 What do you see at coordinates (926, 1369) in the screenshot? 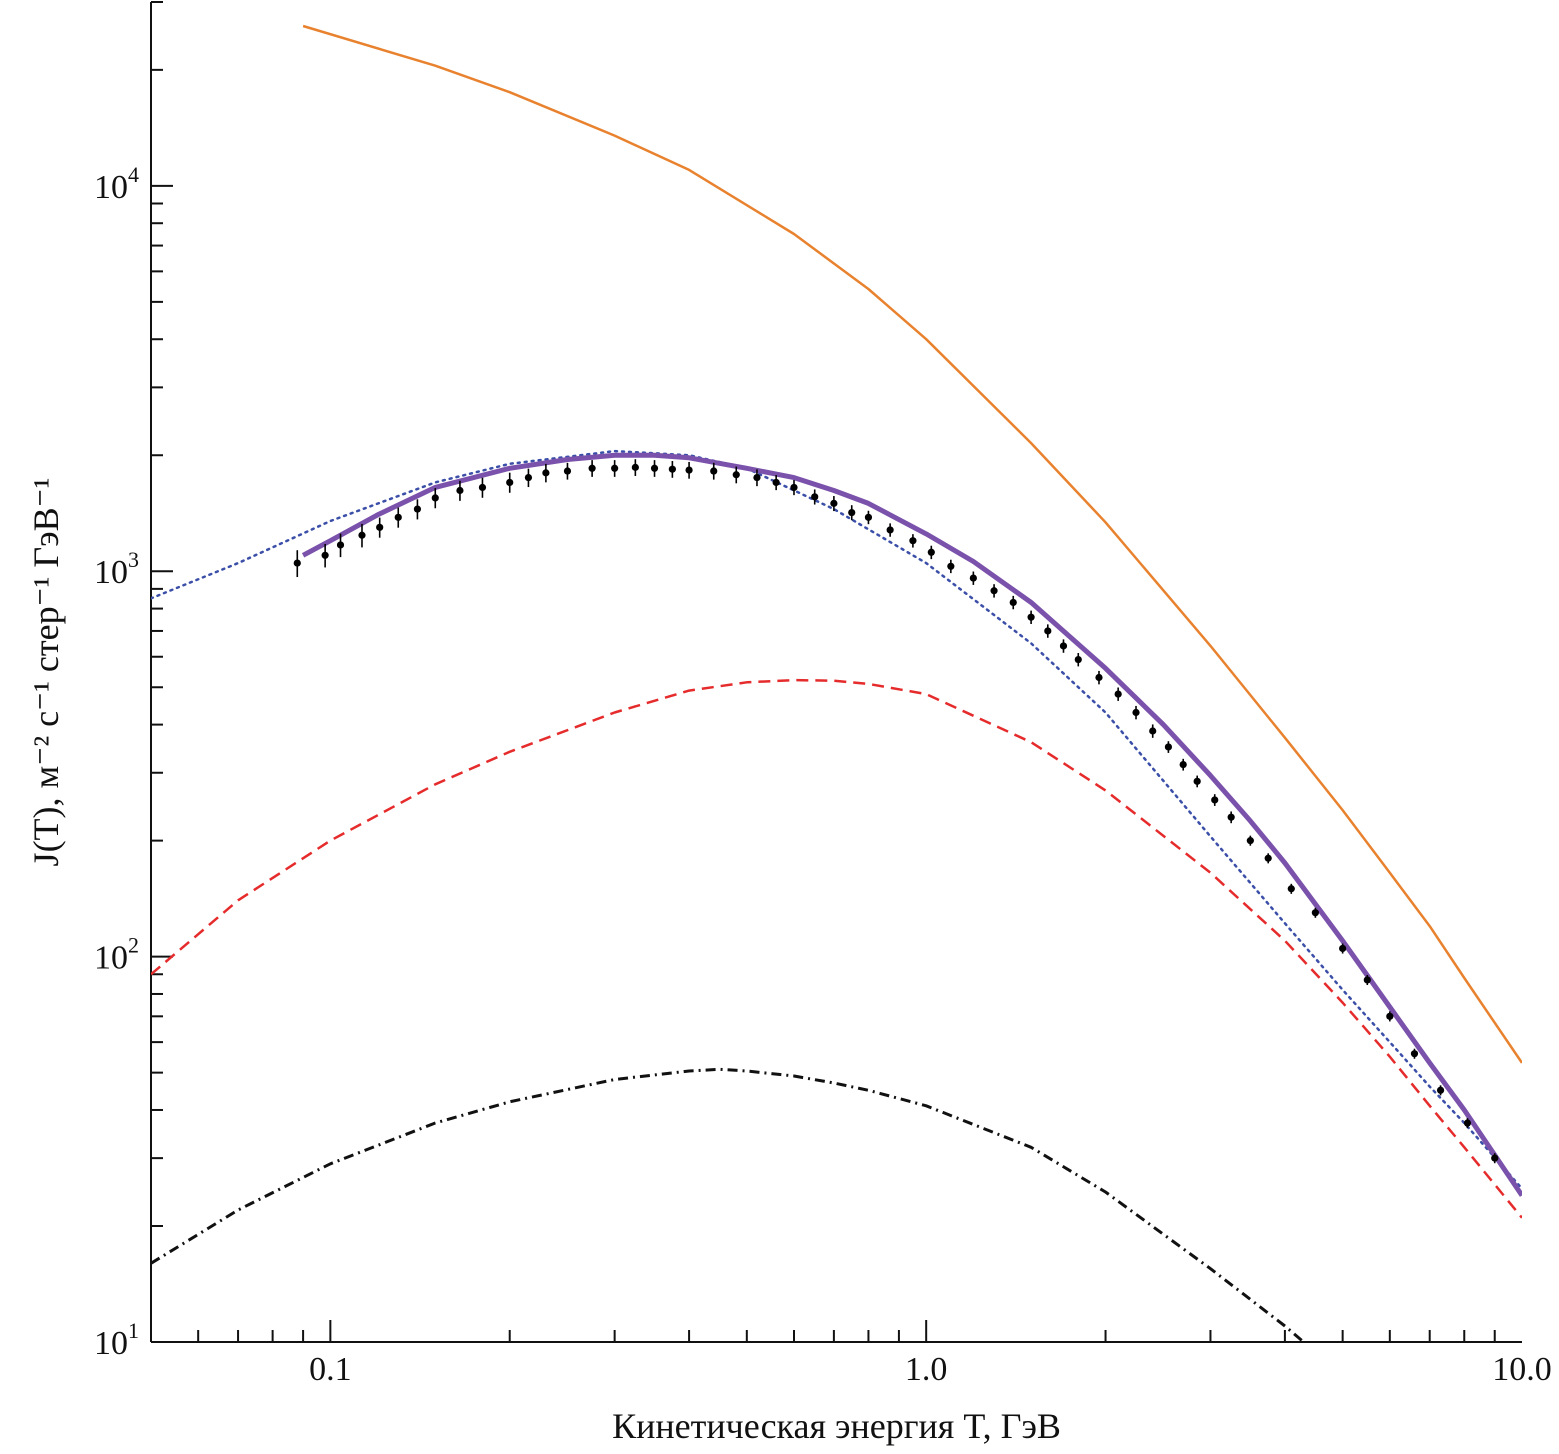
I see `x-tick-label: 1.0` at bounding box center [926, 1369].